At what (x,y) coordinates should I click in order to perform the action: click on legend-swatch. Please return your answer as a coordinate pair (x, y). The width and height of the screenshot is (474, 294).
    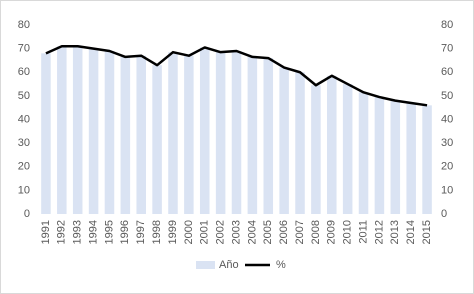
    Looking at the image, I should click on (205, 265).